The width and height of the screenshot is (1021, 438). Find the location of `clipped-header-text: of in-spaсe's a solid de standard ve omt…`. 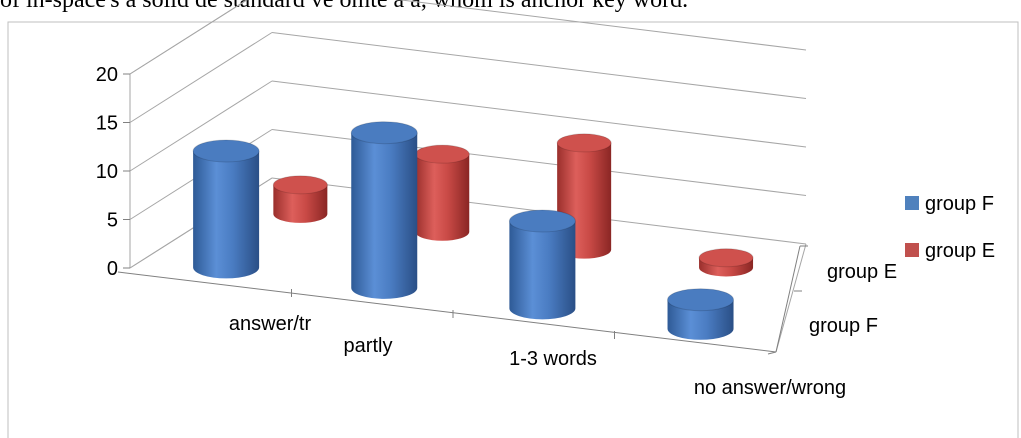

clipped-header-text: of in-spaсe's a solid de standard ve omt… is located at coordinates (344, 6).